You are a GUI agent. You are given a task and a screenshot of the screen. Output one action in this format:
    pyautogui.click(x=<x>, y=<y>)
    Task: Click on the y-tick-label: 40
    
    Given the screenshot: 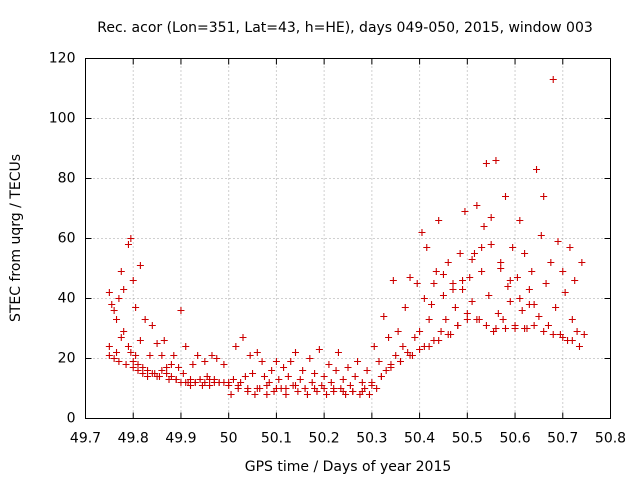 What is the action you would take?
    pyautogui.click(x=67, y=299)
    